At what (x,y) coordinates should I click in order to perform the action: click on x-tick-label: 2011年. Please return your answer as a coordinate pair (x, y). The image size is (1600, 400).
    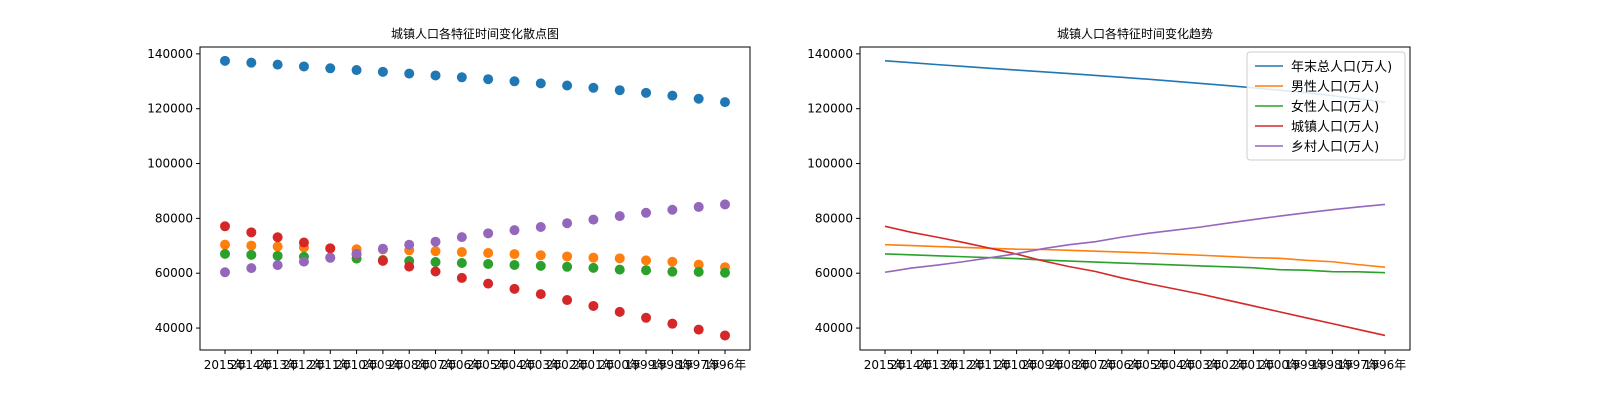
    Looking at the image, I should click on (990, 365).